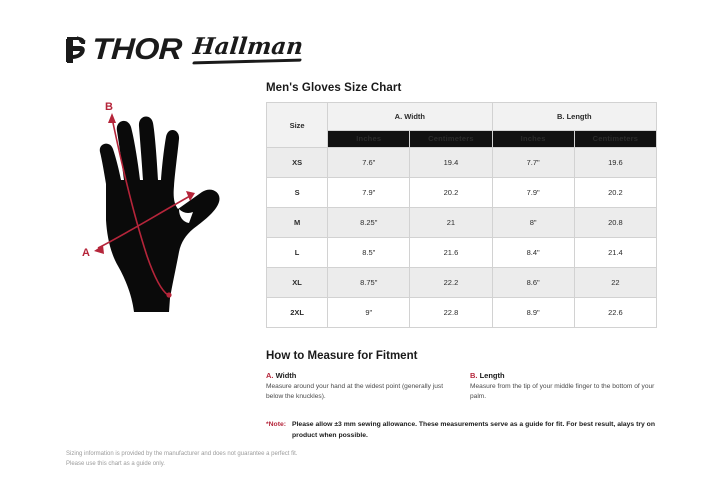 The width and height of the screenshot is (720, 492). Describe the element at coordinates (109, 107) in the screenshot. I see `length-label-b: B` at that location.